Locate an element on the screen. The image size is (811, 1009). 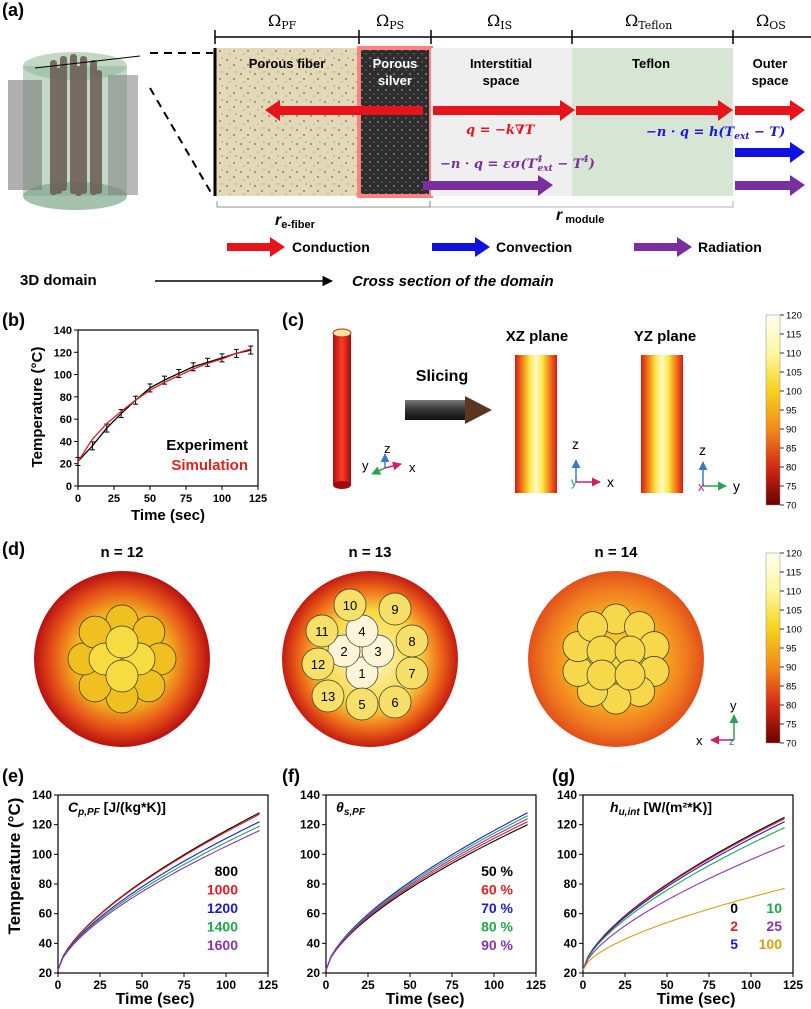
colorbar-c: 120 115 110 105 100 95 90 85 80 75 70 is located at coordinates (783, 411).